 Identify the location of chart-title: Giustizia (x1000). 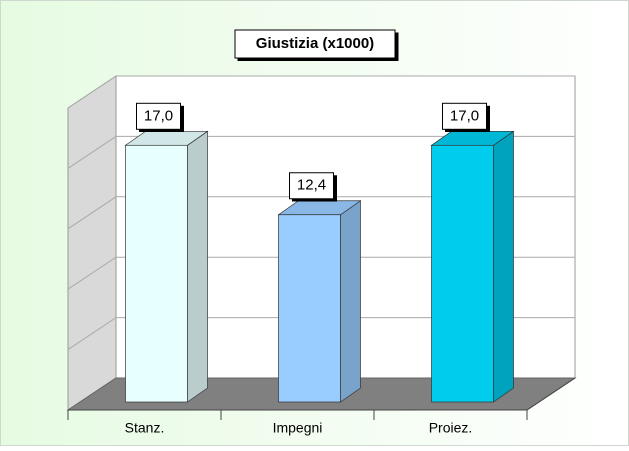
(315, 43).